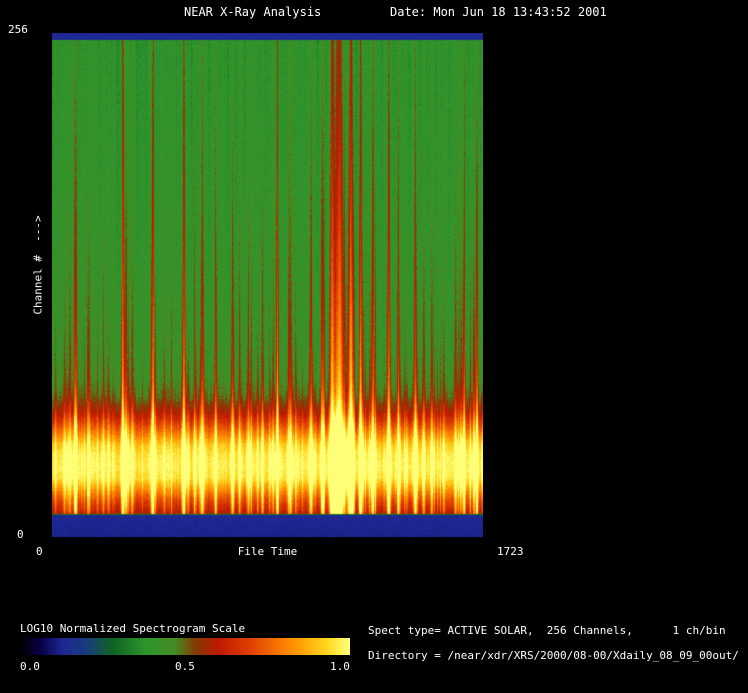 Image resolution: width=748 pixels, height=693 pixels. Describe the element at coordinates (253, 12) in the screenshot. I see `page-title: NEAR X-Ray Analysis` at that location.